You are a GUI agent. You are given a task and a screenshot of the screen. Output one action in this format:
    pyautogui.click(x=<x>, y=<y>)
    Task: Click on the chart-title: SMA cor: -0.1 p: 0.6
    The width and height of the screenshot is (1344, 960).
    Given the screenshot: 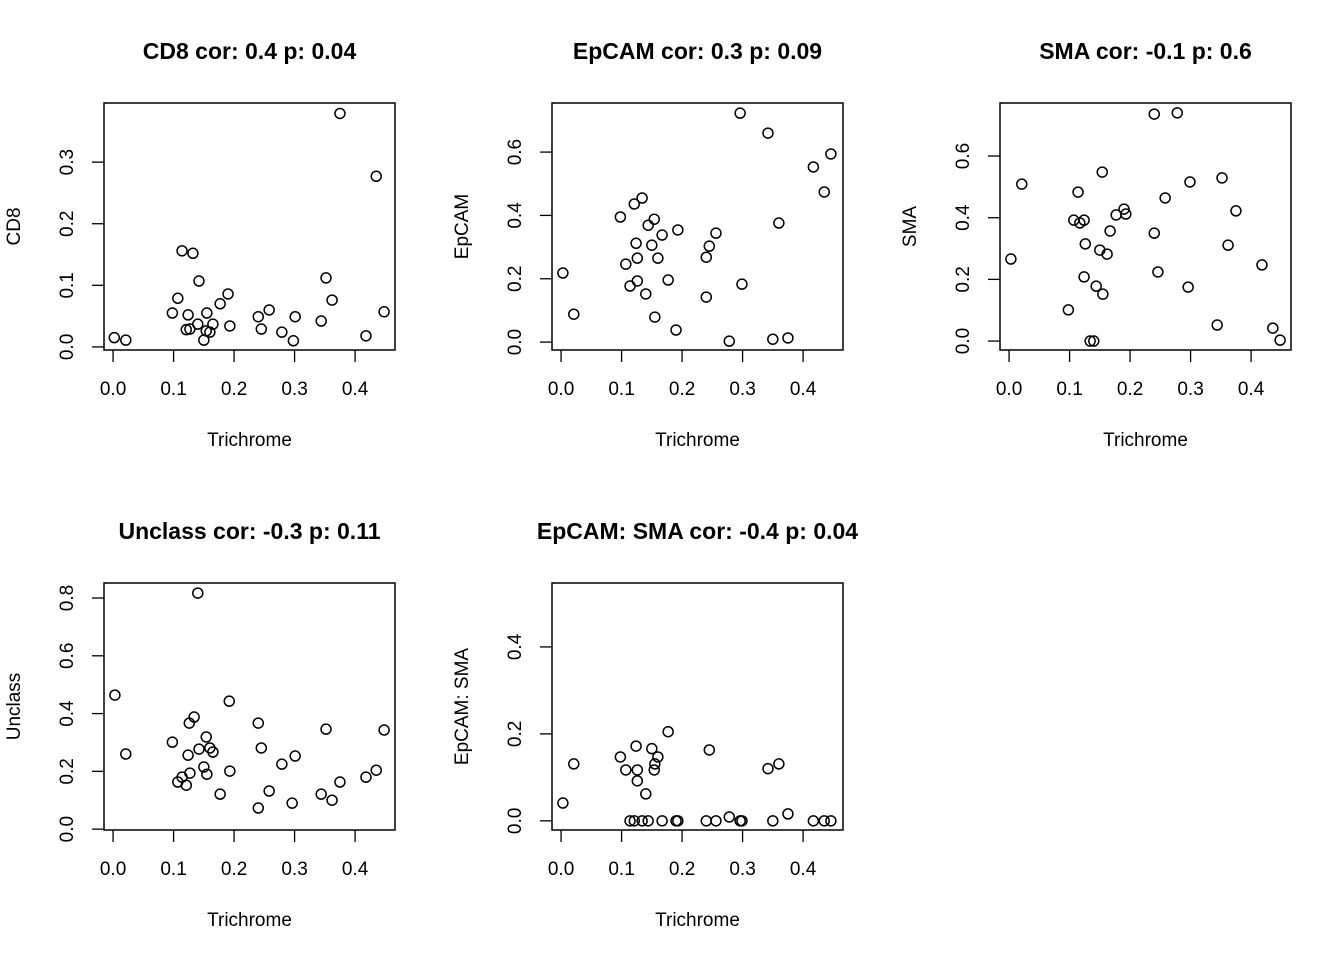 What is the action you would take?
    pyautogui.click(x=1145, y=51)
    